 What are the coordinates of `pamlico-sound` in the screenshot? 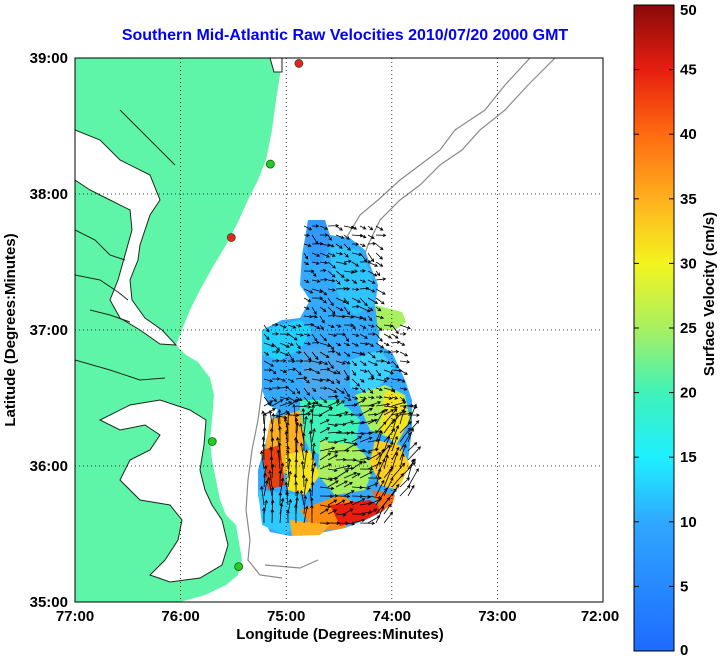 It's located at (163, 491).